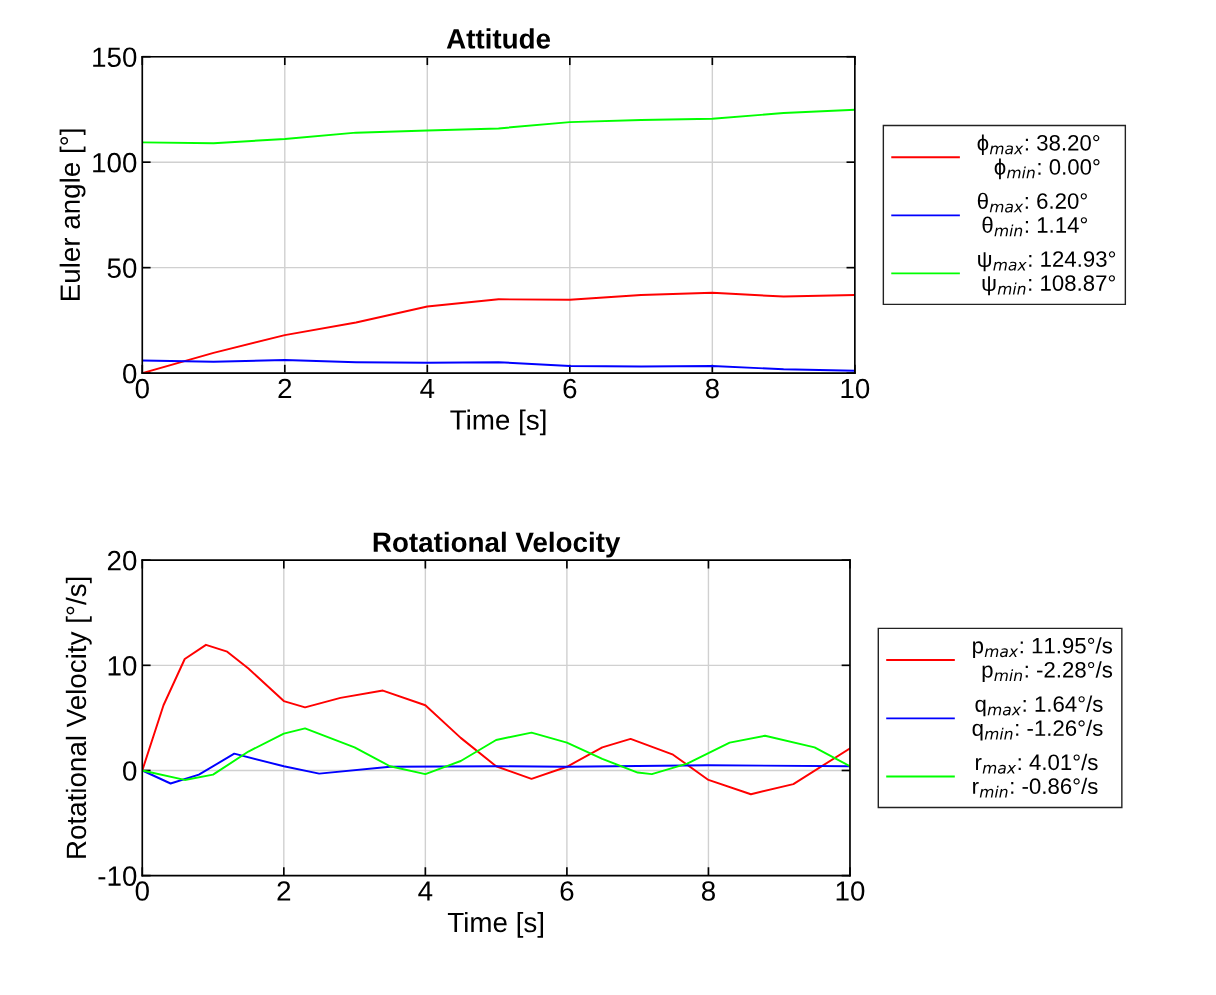 The image size is (1216, 995). I want to click on y-axis-title: Euler angle [°], so click(72, 215).